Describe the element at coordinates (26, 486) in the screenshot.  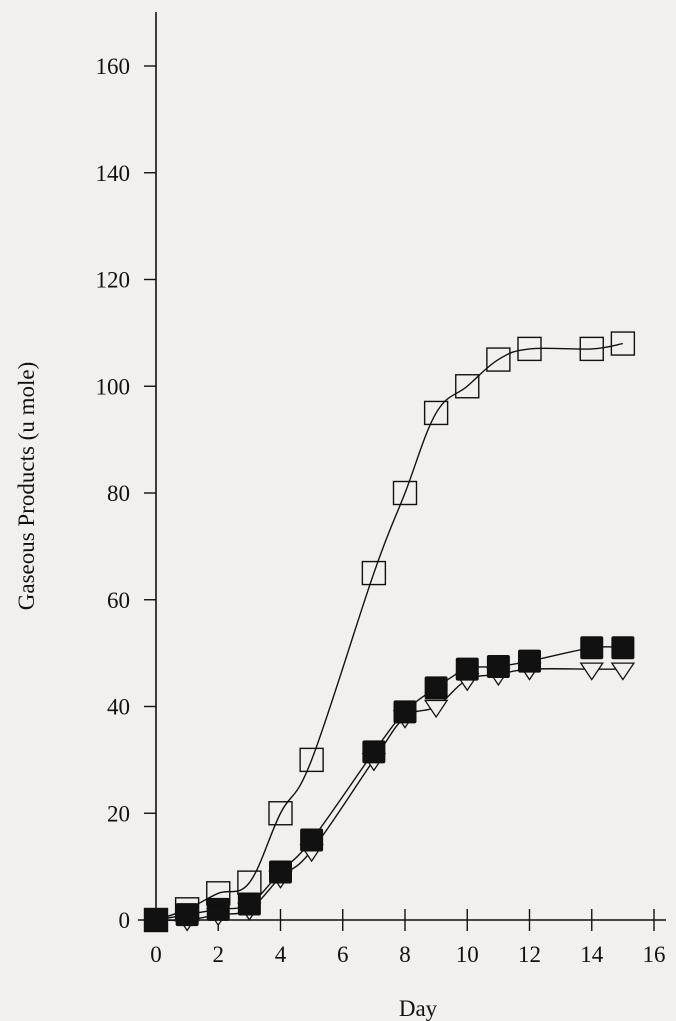
I see `y-axis-title: Gaseous Products (u mole)` at that location.